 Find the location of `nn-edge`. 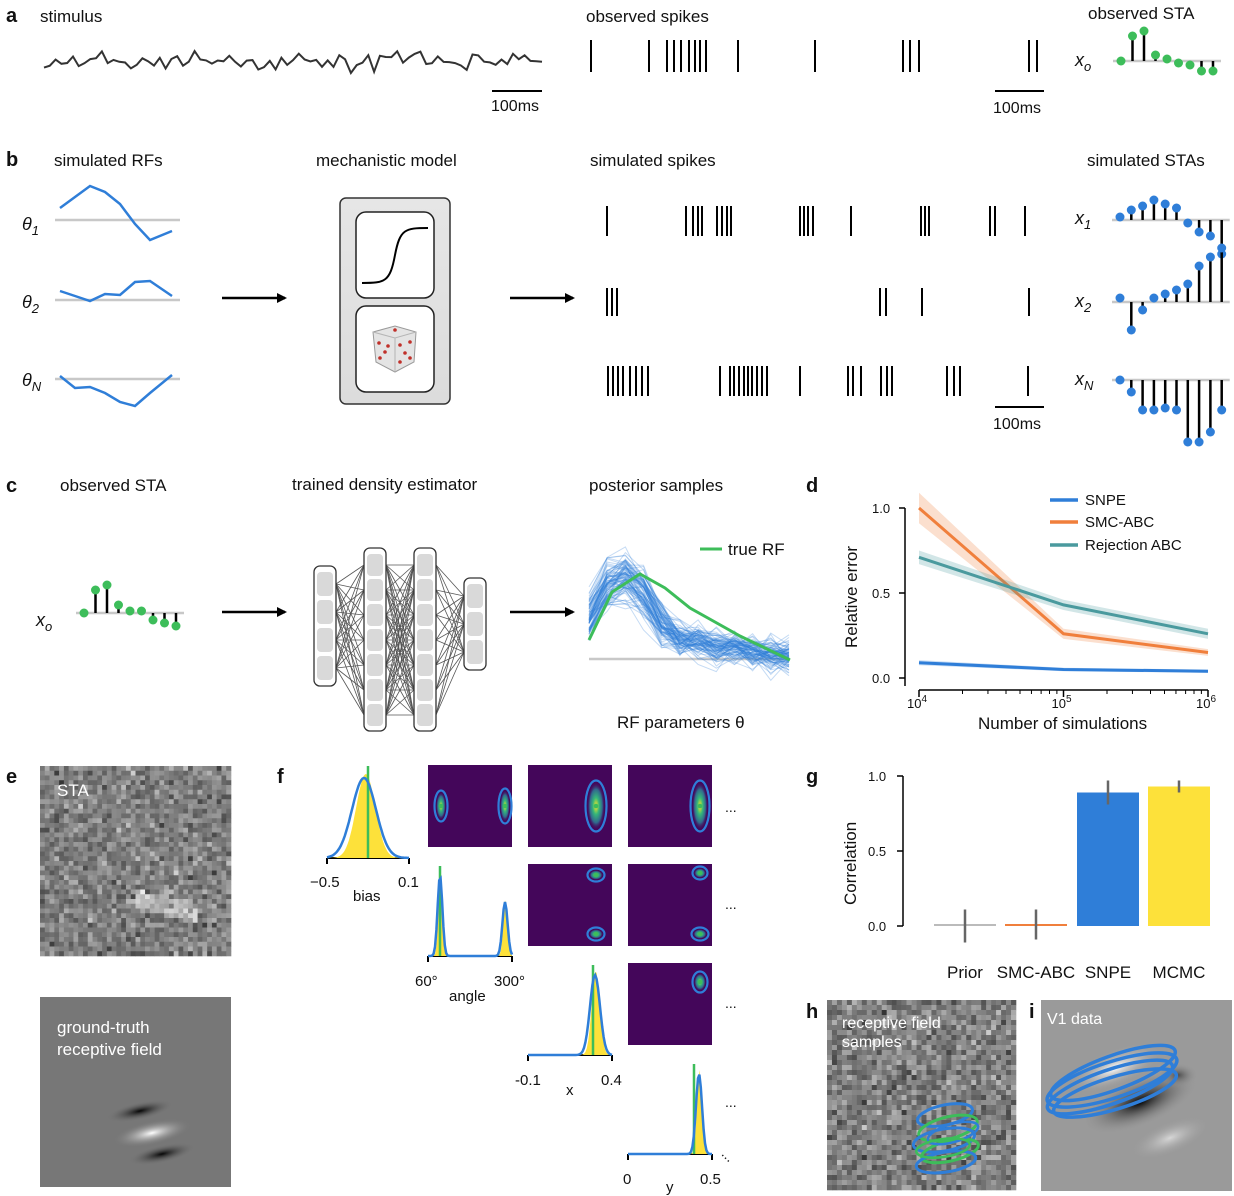

nn-edge is located at coordinates (450, 608).